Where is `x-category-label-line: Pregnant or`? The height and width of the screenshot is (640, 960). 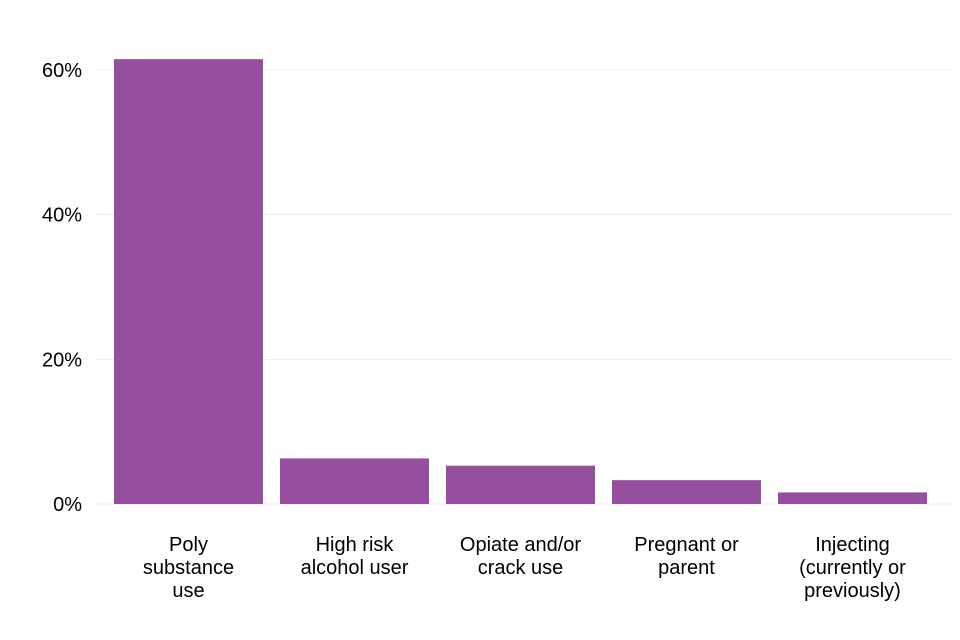 x-category-label-line: Pregnant or is located at coordinates (686, 545).